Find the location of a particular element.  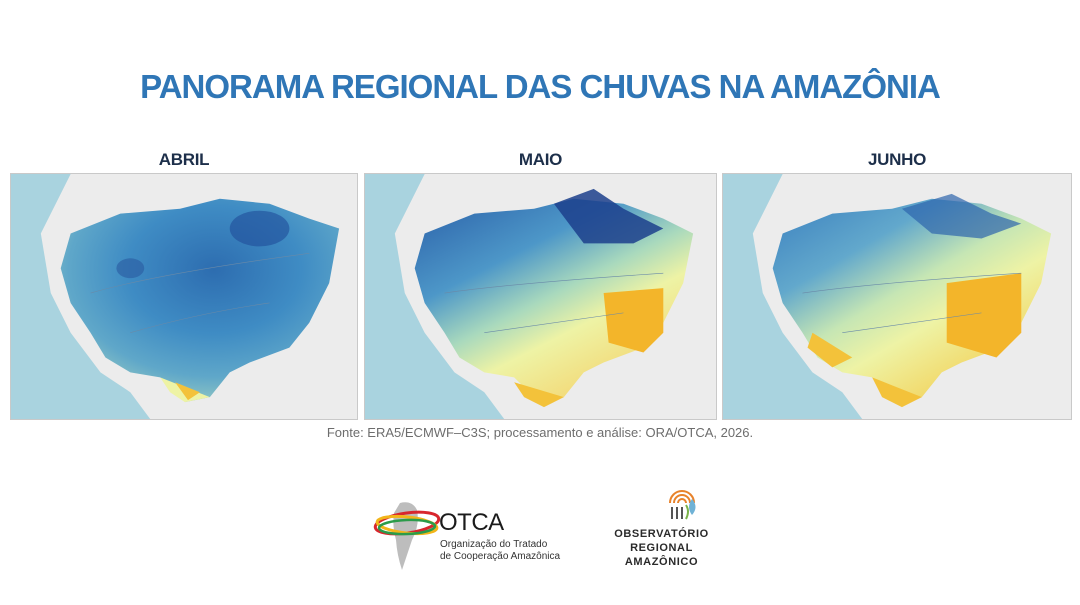

month-label-june: JUNHO is located at coordinates (896, 159).